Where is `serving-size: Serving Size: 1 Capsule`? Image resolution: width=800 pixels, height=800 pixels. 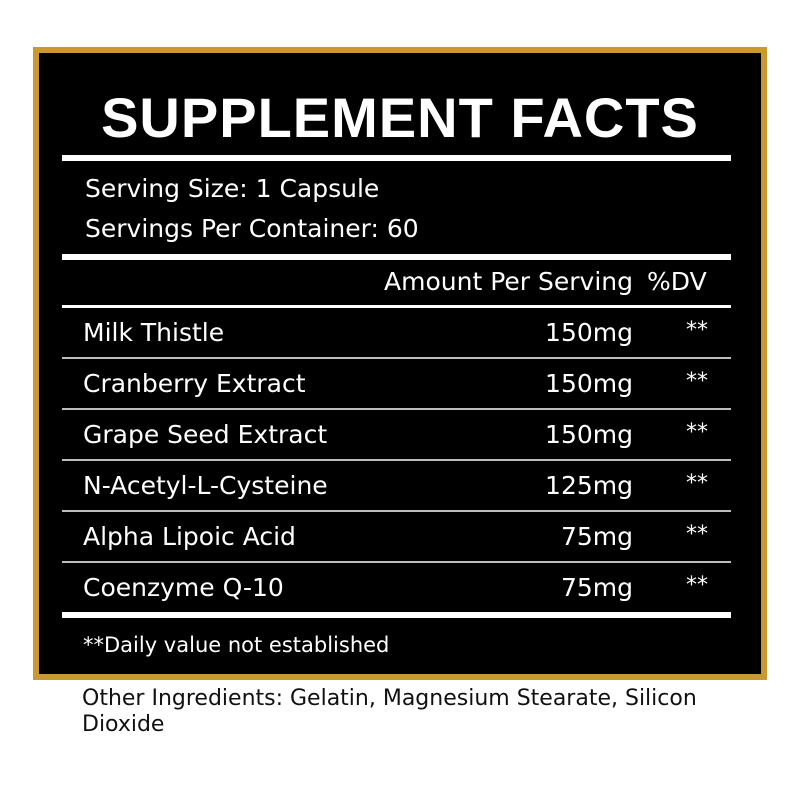
serving-size: Serving Size: 1 Capsule is located at coordinates (232, 188).